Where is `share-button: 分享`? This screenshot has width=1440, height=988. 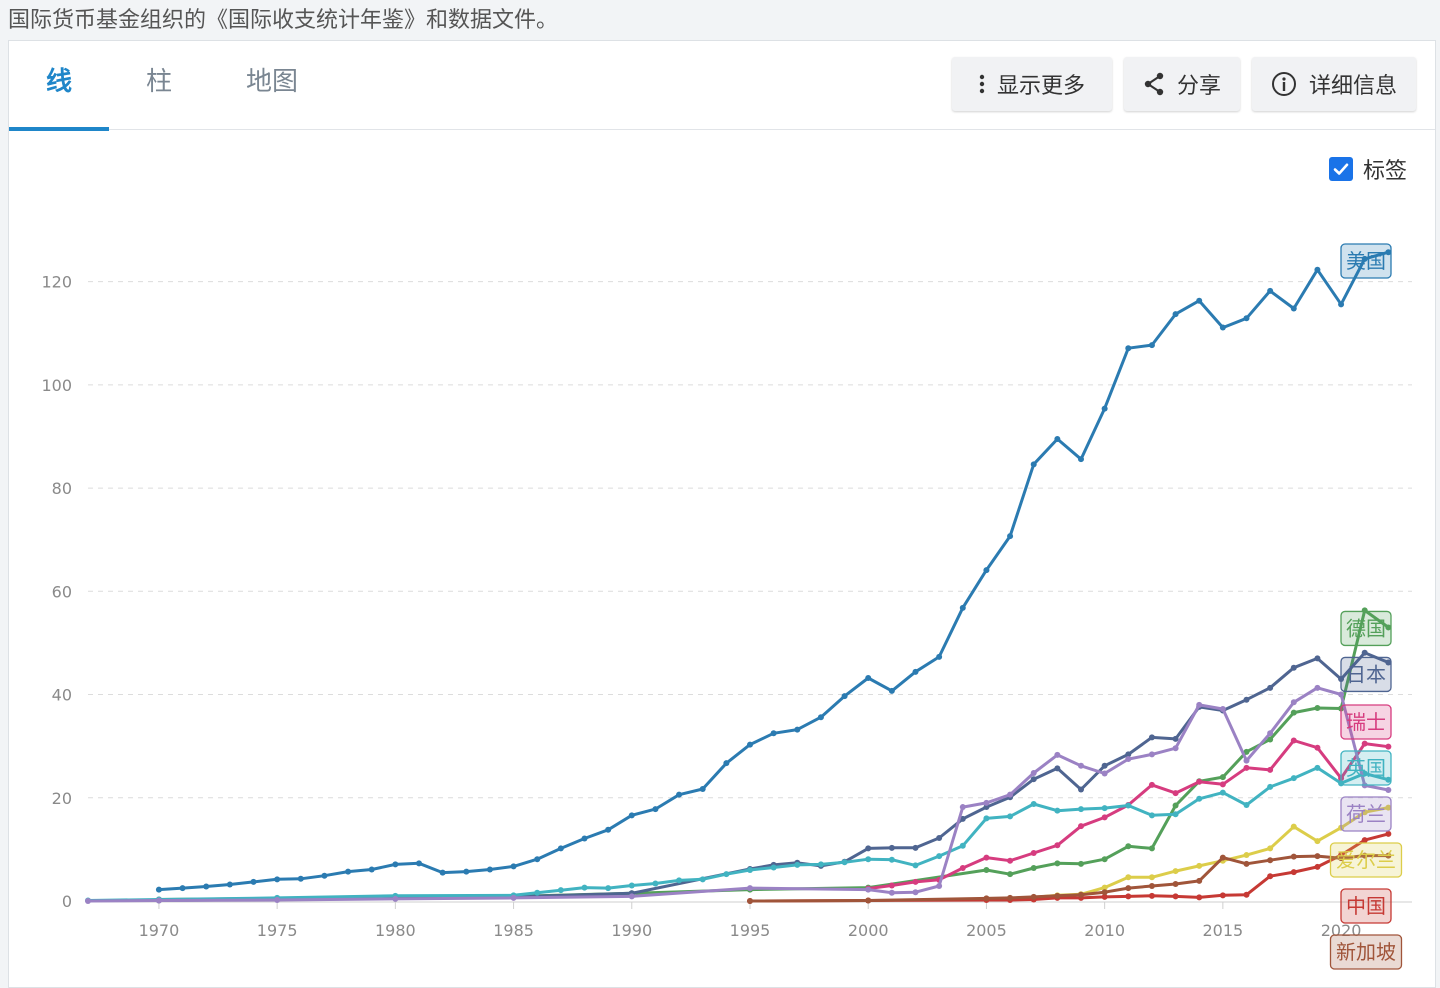
share-button: 分享 is located at coordinates (1182, 84).